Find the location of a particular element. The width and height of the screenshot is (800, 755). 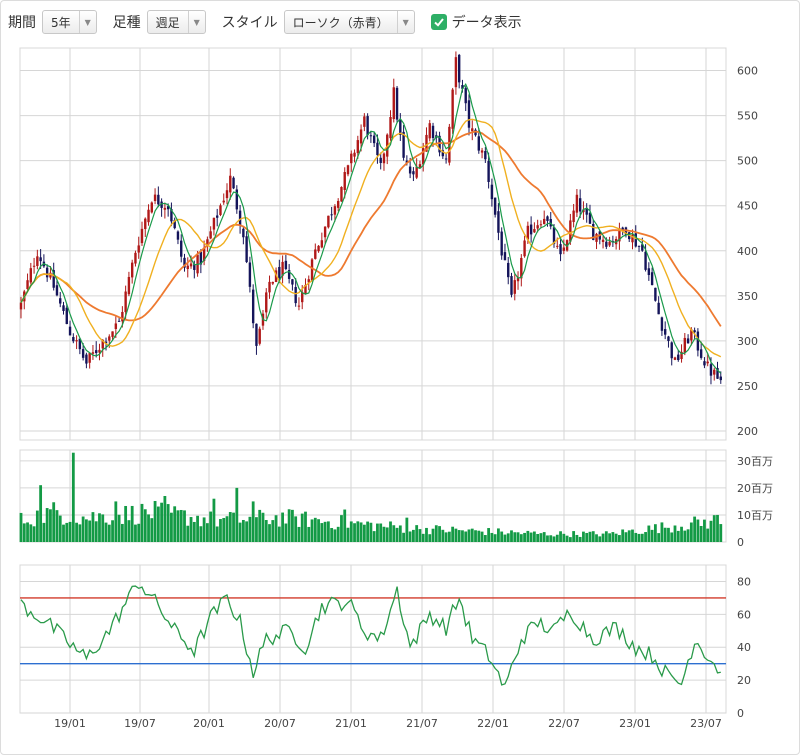

chevron-down-icon: ▼ is located at coordinates (405, 22).